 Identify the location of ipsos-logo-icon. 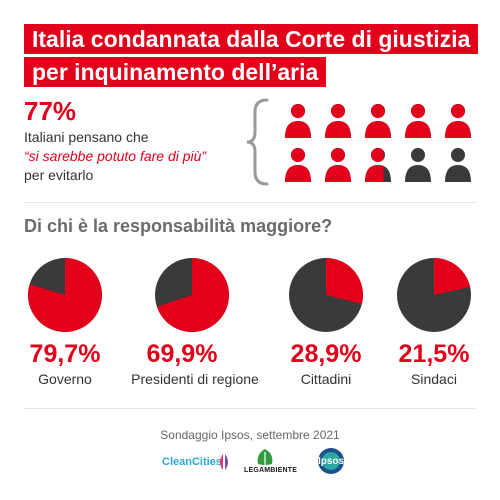
(331, 461).